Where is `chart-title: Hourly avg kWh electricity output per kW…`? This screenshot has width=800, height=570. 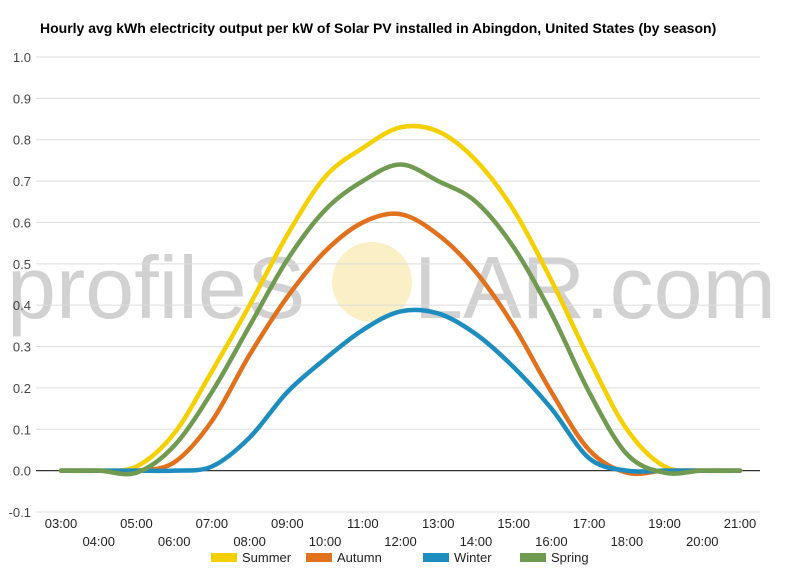 chart-title: Hourly avg kWh electricity output per kW… is located at coordinates (378, 28).